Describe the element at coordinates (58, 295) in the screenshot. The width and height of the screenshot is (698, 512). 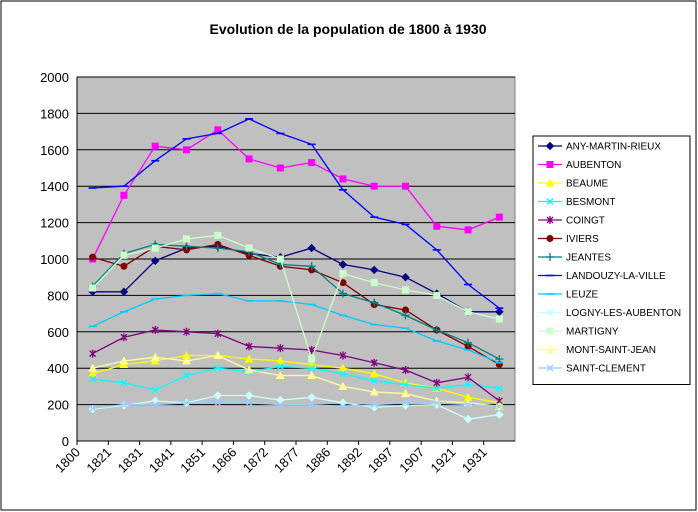
I see `y-tick-label: 800` at that location.